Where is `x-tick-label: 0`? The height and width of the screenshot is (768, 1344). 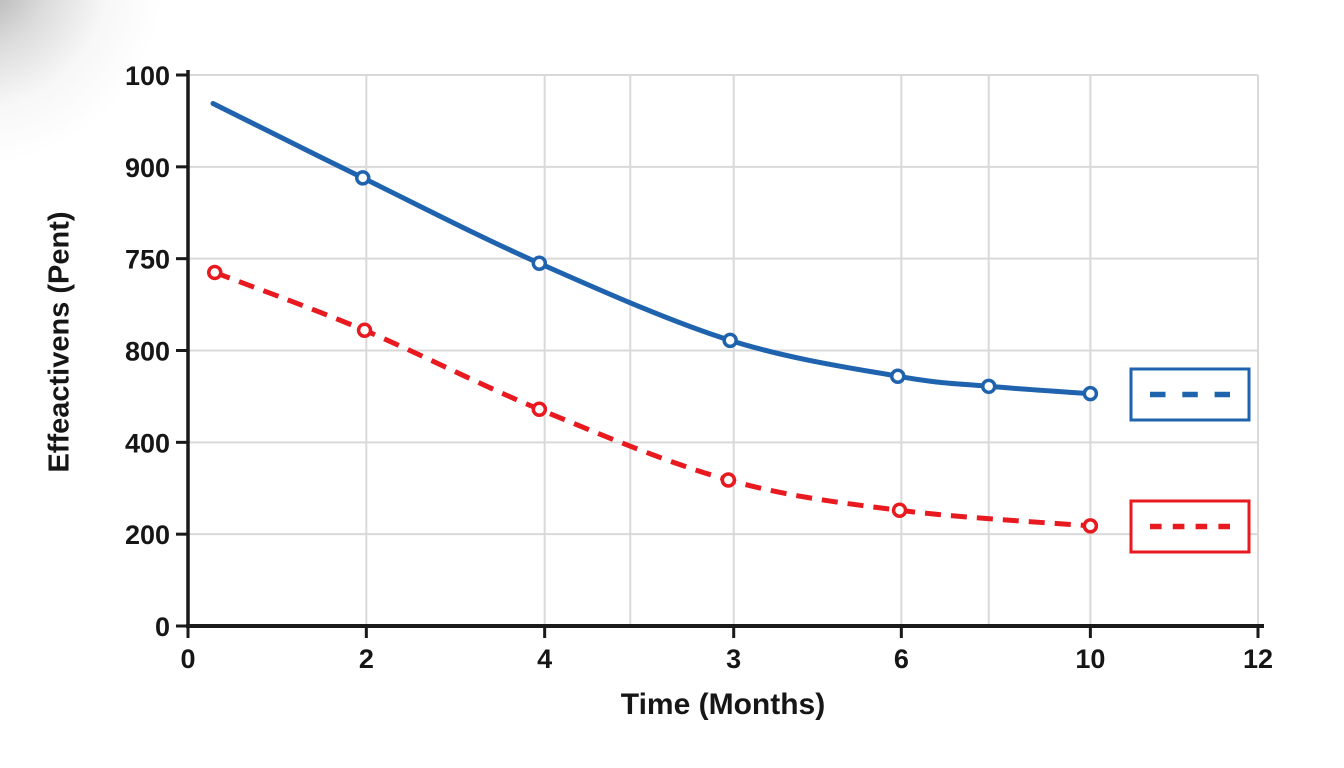 x-tick-label: 0 is located at coordinates (187, 659).